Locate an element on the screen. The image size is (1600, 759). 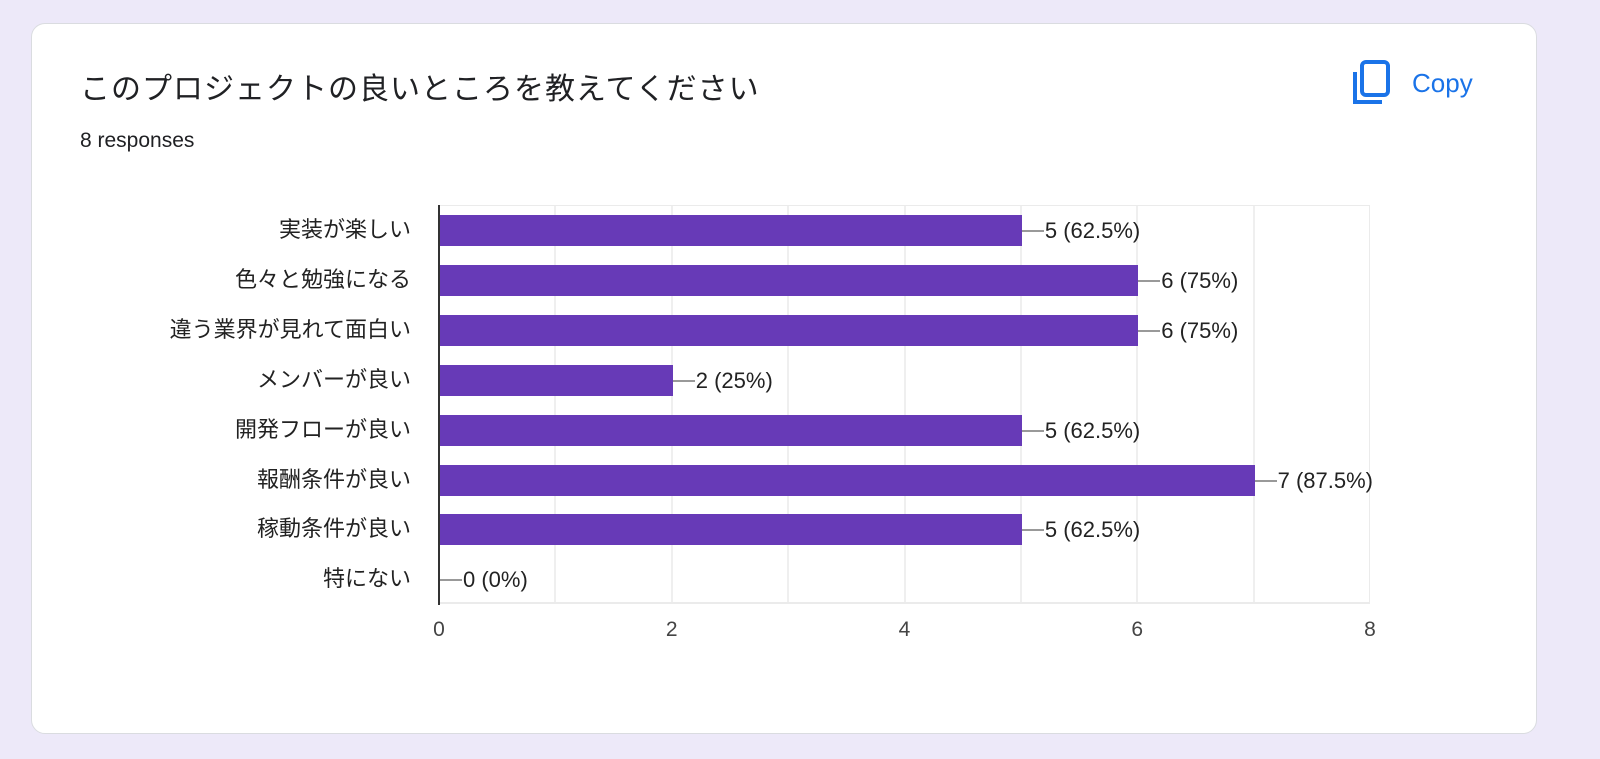
category-label: 特にない is located at coordinates (366, 579).